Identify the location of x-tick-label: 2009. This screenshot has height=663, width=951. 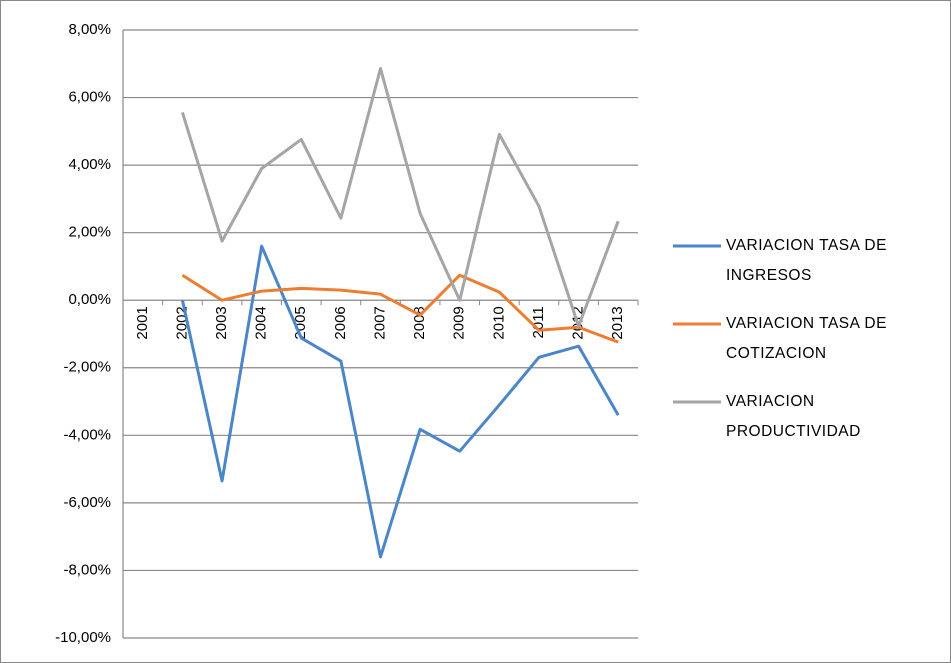
(459, 322).